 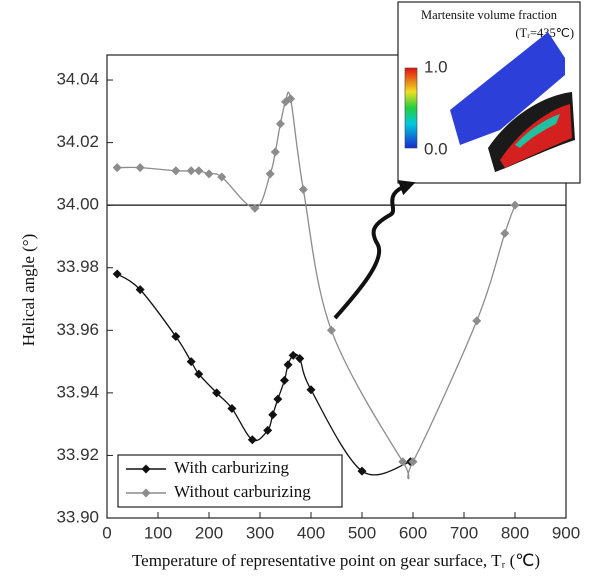 I want to click on y-axis-label: Helical angle (°), so click(x=28, y=290).